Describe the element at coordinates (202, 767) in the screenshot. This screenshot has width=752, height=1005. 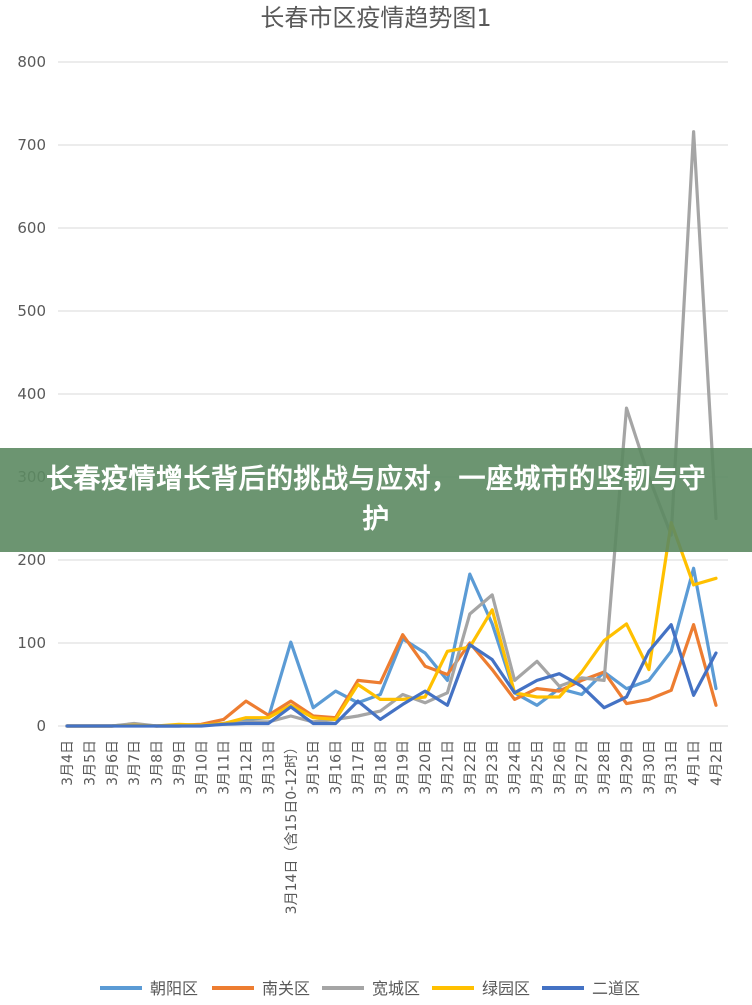
I see `x-tick-label: 3月10日` at that location.